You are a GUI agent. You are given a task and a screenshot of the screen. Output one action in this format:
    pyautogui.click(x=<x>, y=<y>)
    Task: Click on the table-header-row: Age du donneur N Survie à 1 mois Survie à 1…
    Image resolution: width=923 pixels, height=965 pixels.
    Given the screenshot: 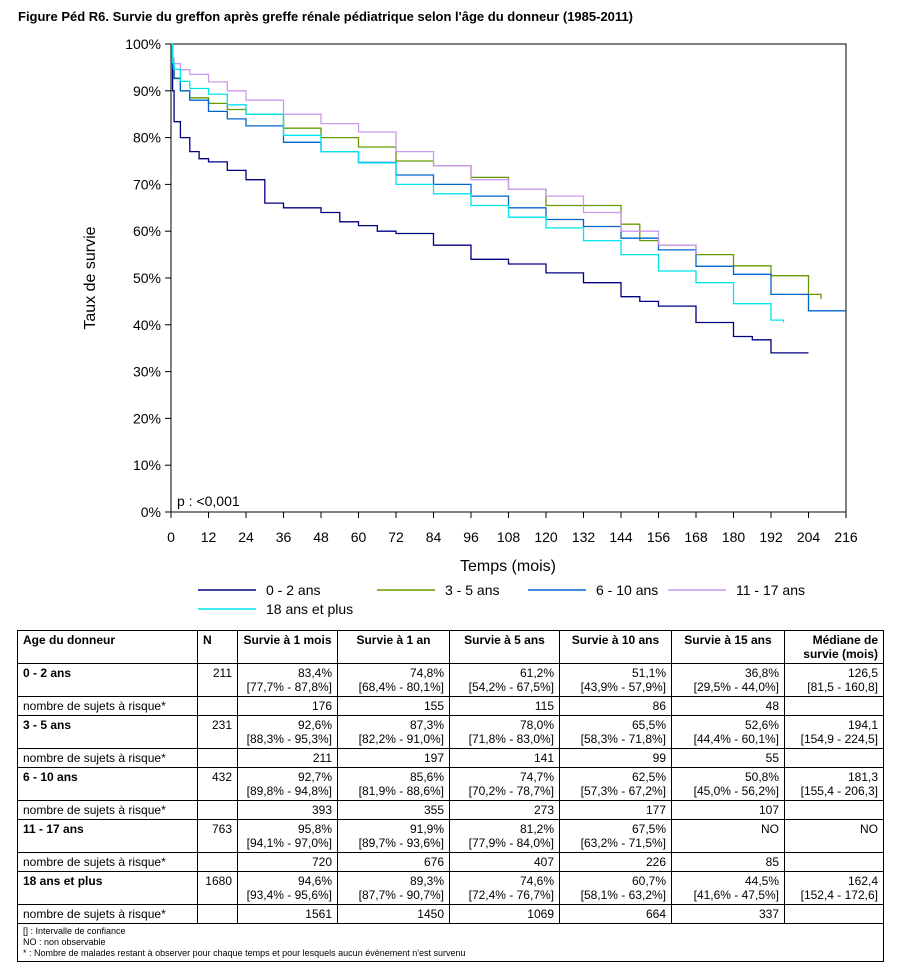 What is the action you would take?
    pyautogui.click(x=450, y=647)
    